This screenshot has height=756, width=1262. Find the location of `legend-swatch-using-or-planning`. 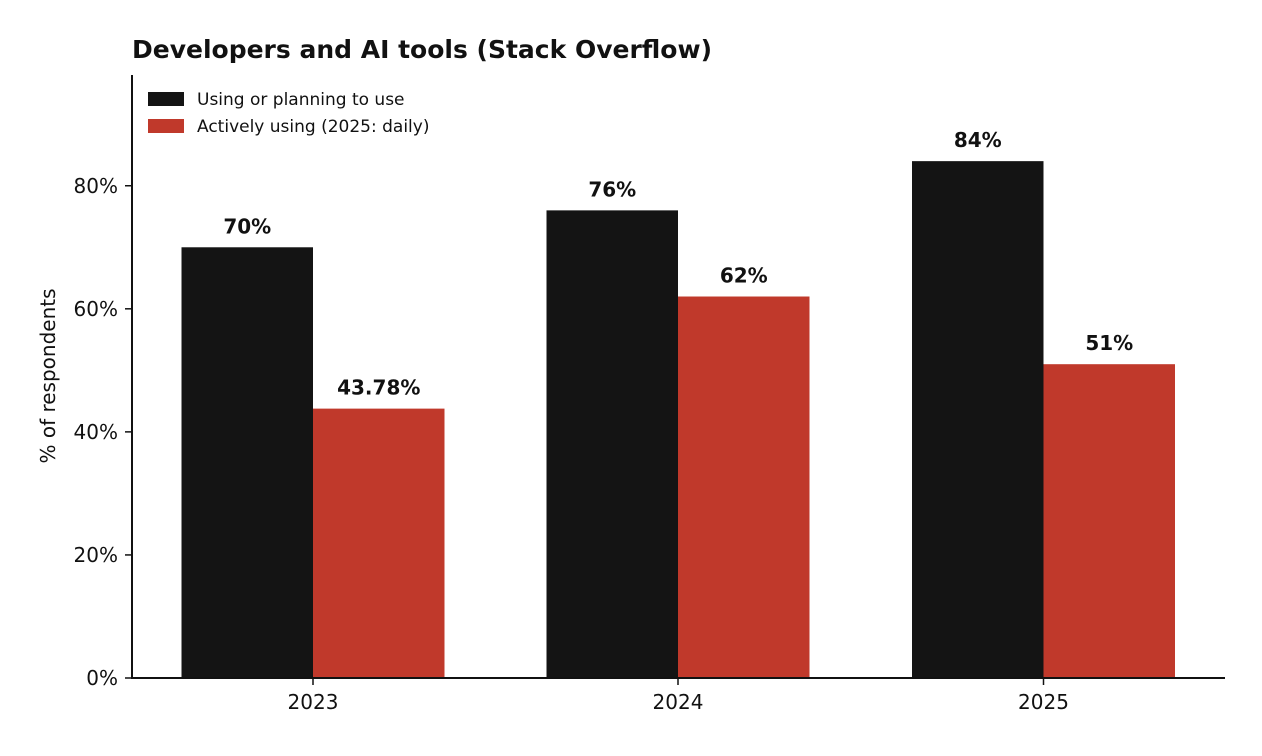

legend-swatch-using-or-planning is located at coordinates (166, 99).